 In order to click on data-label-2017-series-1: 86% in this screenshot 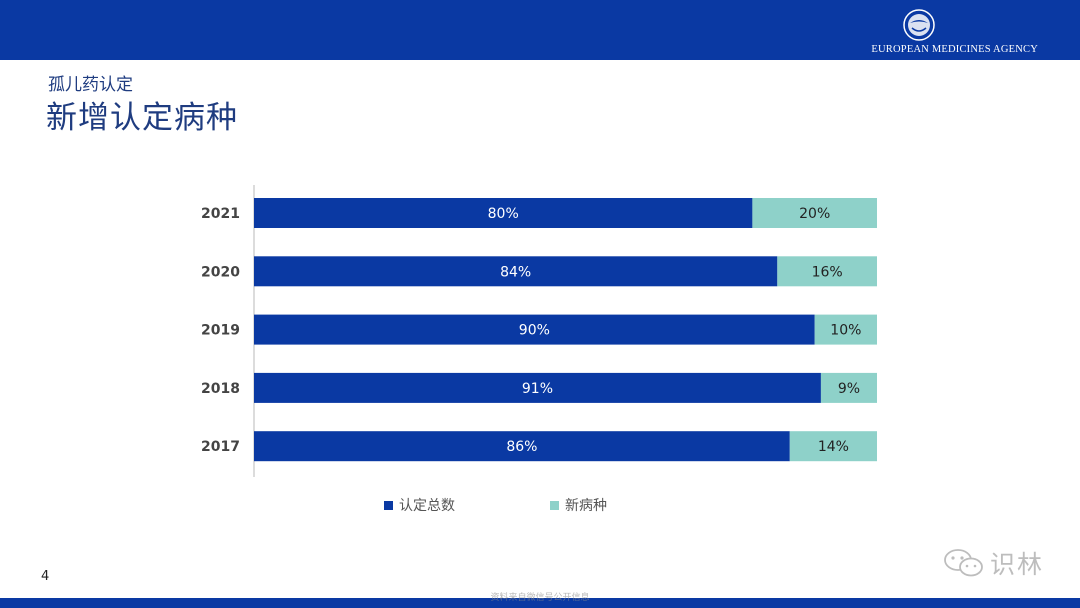, I will do `click(521, 447)`.